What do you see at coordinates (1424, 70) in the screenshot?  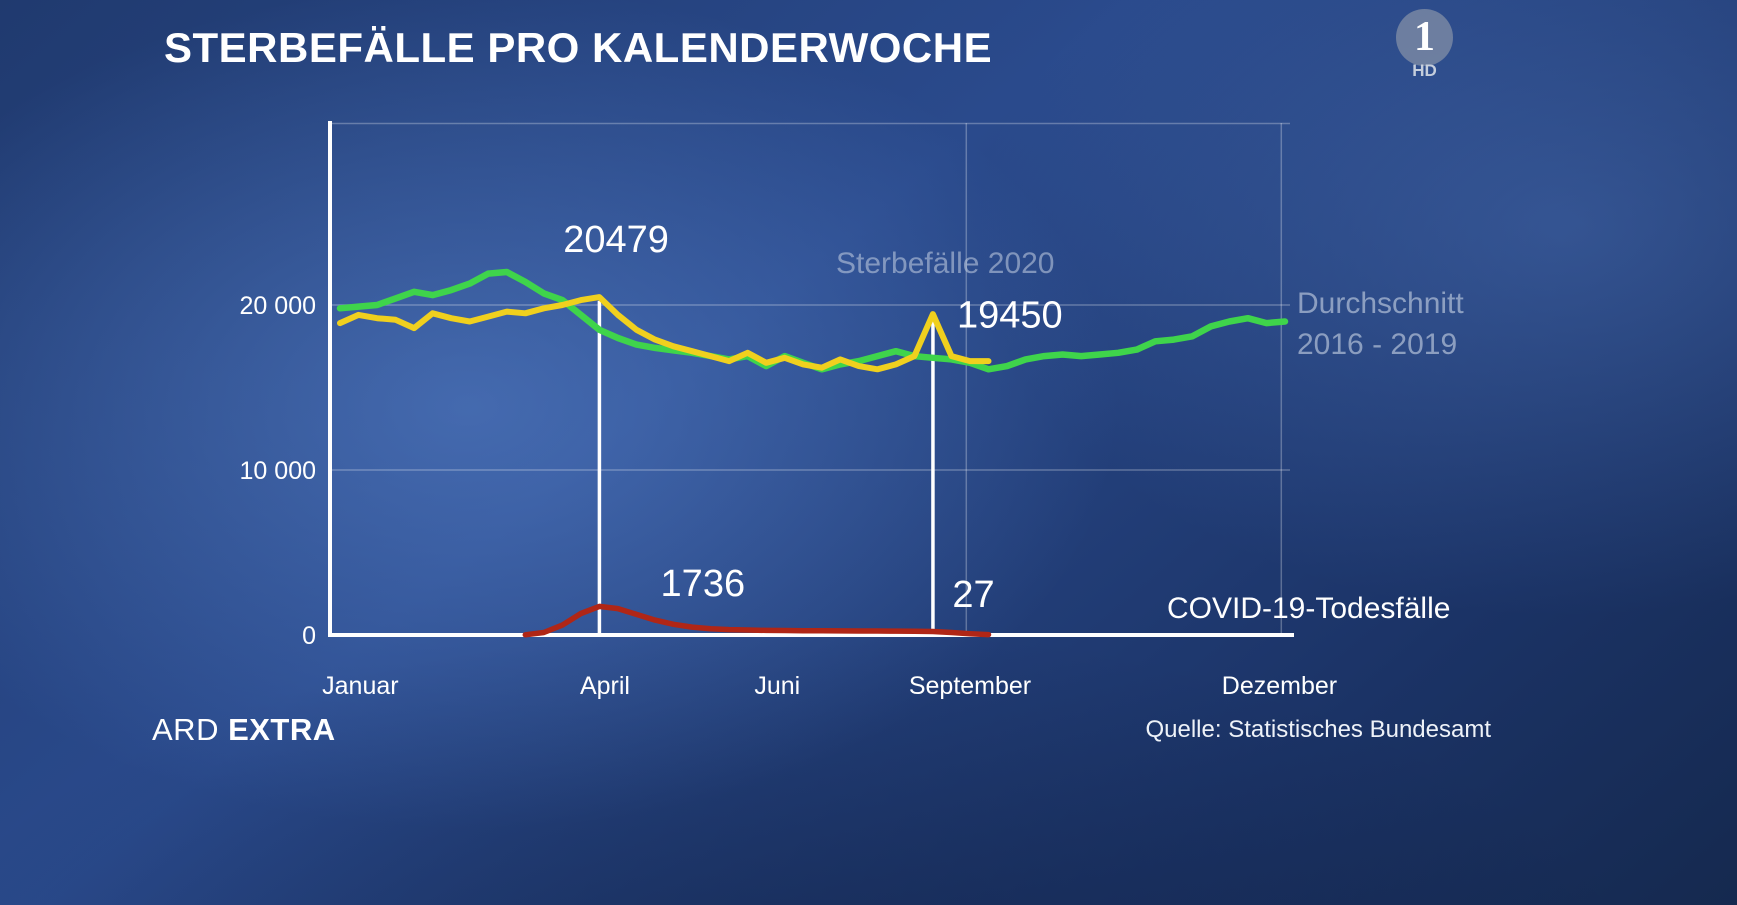 I see `hd-badge: HD` at bounding box center [1424, 70].